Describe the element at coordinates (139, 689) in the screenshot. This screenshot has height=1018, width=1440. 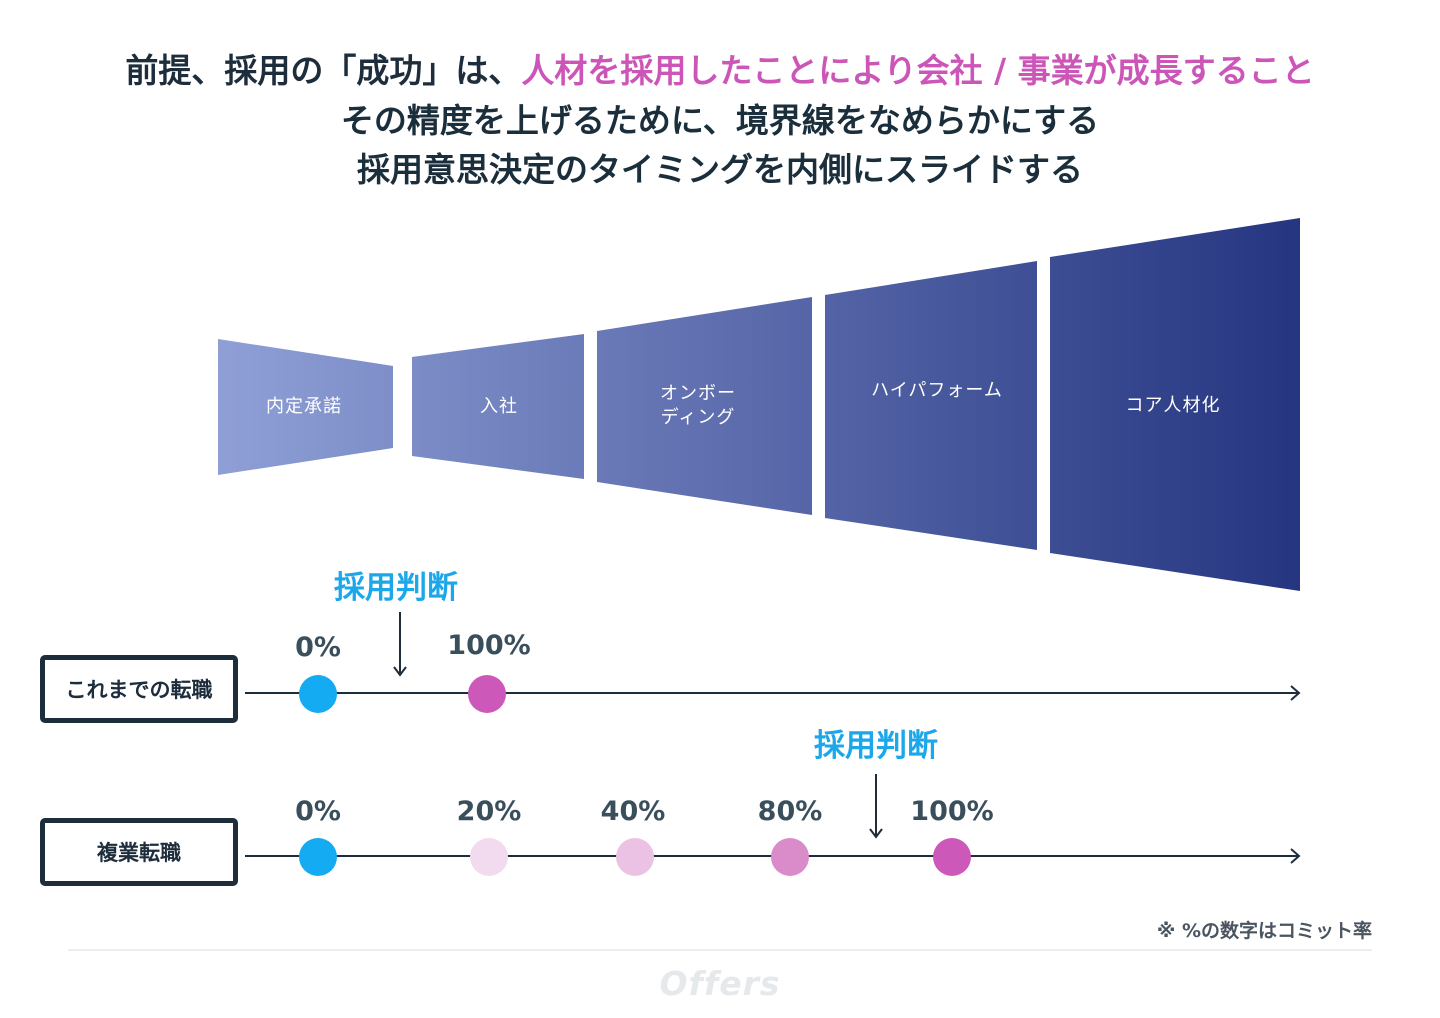
I see `row-label-traditional: これまでの転職` at that location.